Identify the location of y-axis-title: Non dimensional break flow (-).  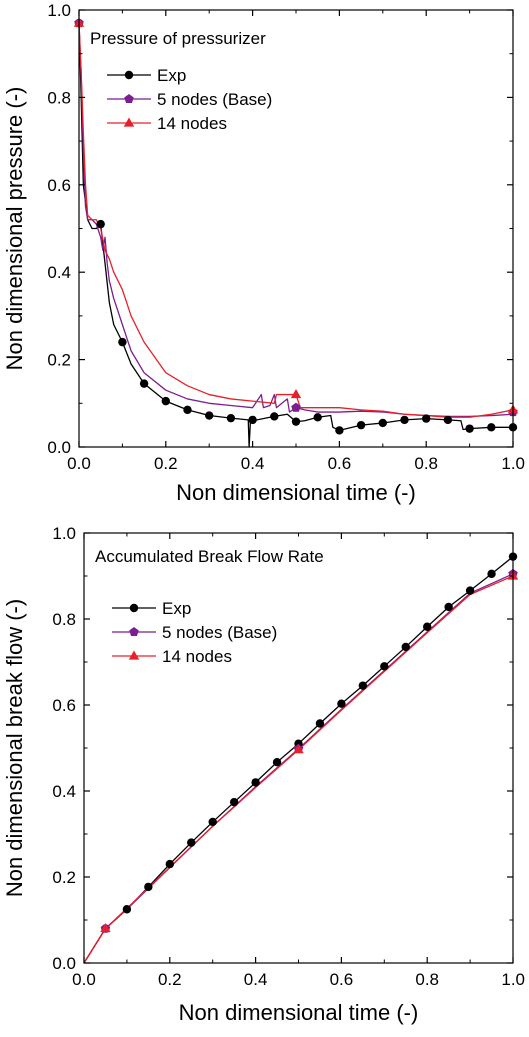
(14, 748).